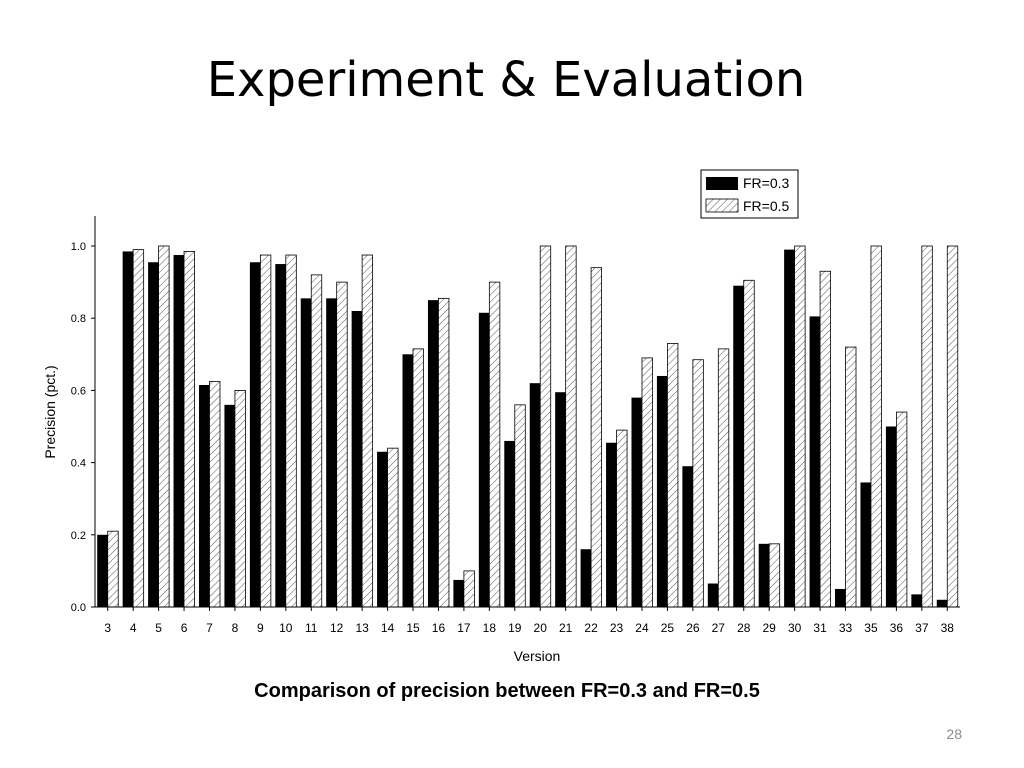 This screenshot has height=768, width=1024. Describe the element at coordinates (766, 206) in the screenshot. I see `legend-label-fr05: FR=0.5` at that location.